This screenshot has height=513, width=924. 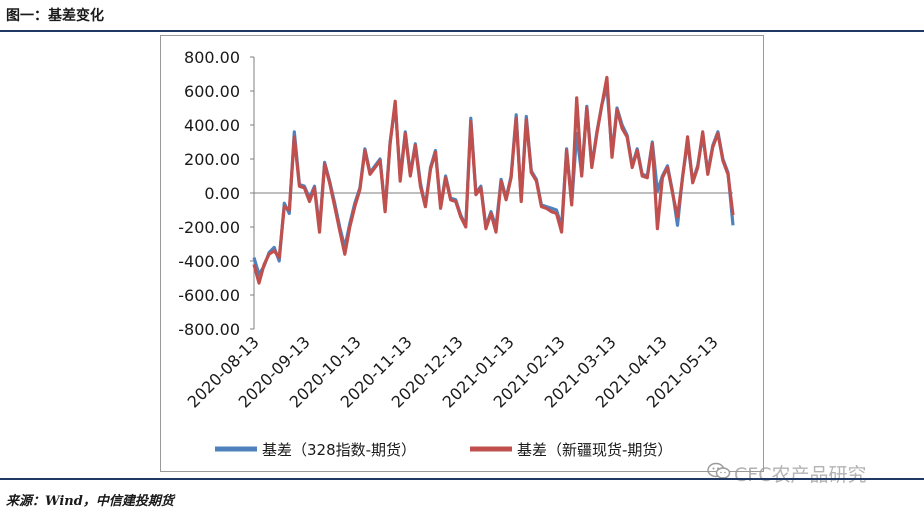 I want to click on source-note: 来源：Wind，中信建投期货, so click(x=90, y=501).